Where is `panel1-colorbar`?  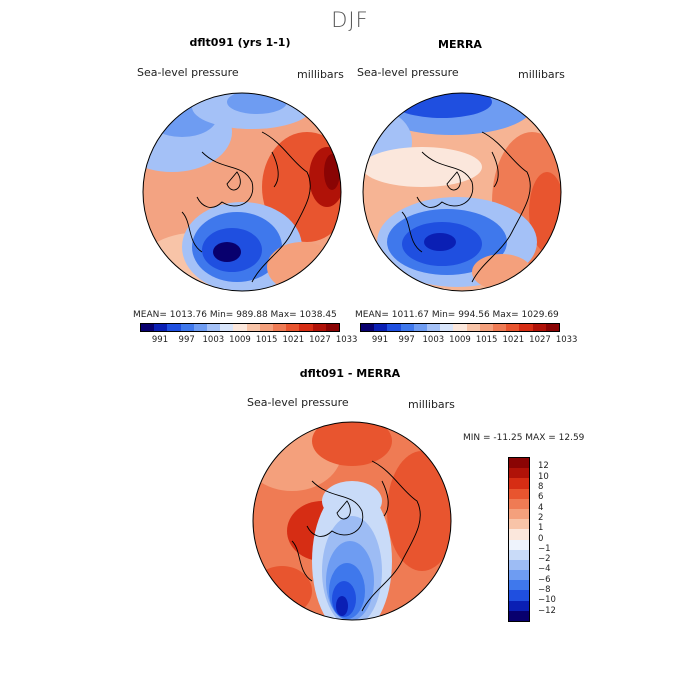 panel1-colorbar is located at coordinates (240, 327).